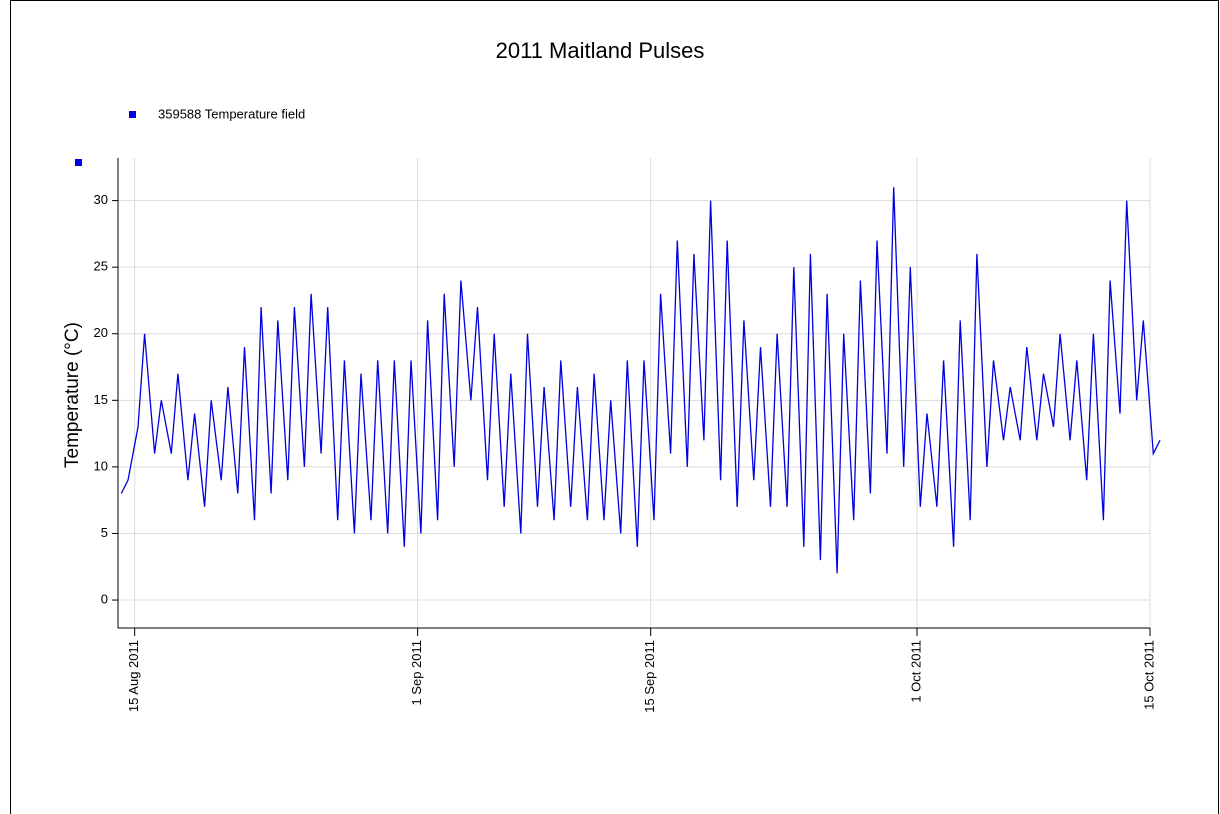 This screenshot has height=814, width=1220. I want to click on x-tick-label: 15 Aug 2011, so click(133, 676).